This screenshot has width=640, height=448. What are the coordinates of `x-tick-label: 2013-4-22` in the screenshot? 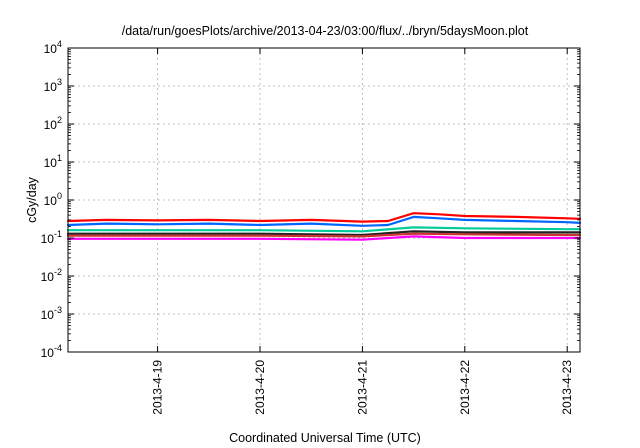 It's located at (465, 387).